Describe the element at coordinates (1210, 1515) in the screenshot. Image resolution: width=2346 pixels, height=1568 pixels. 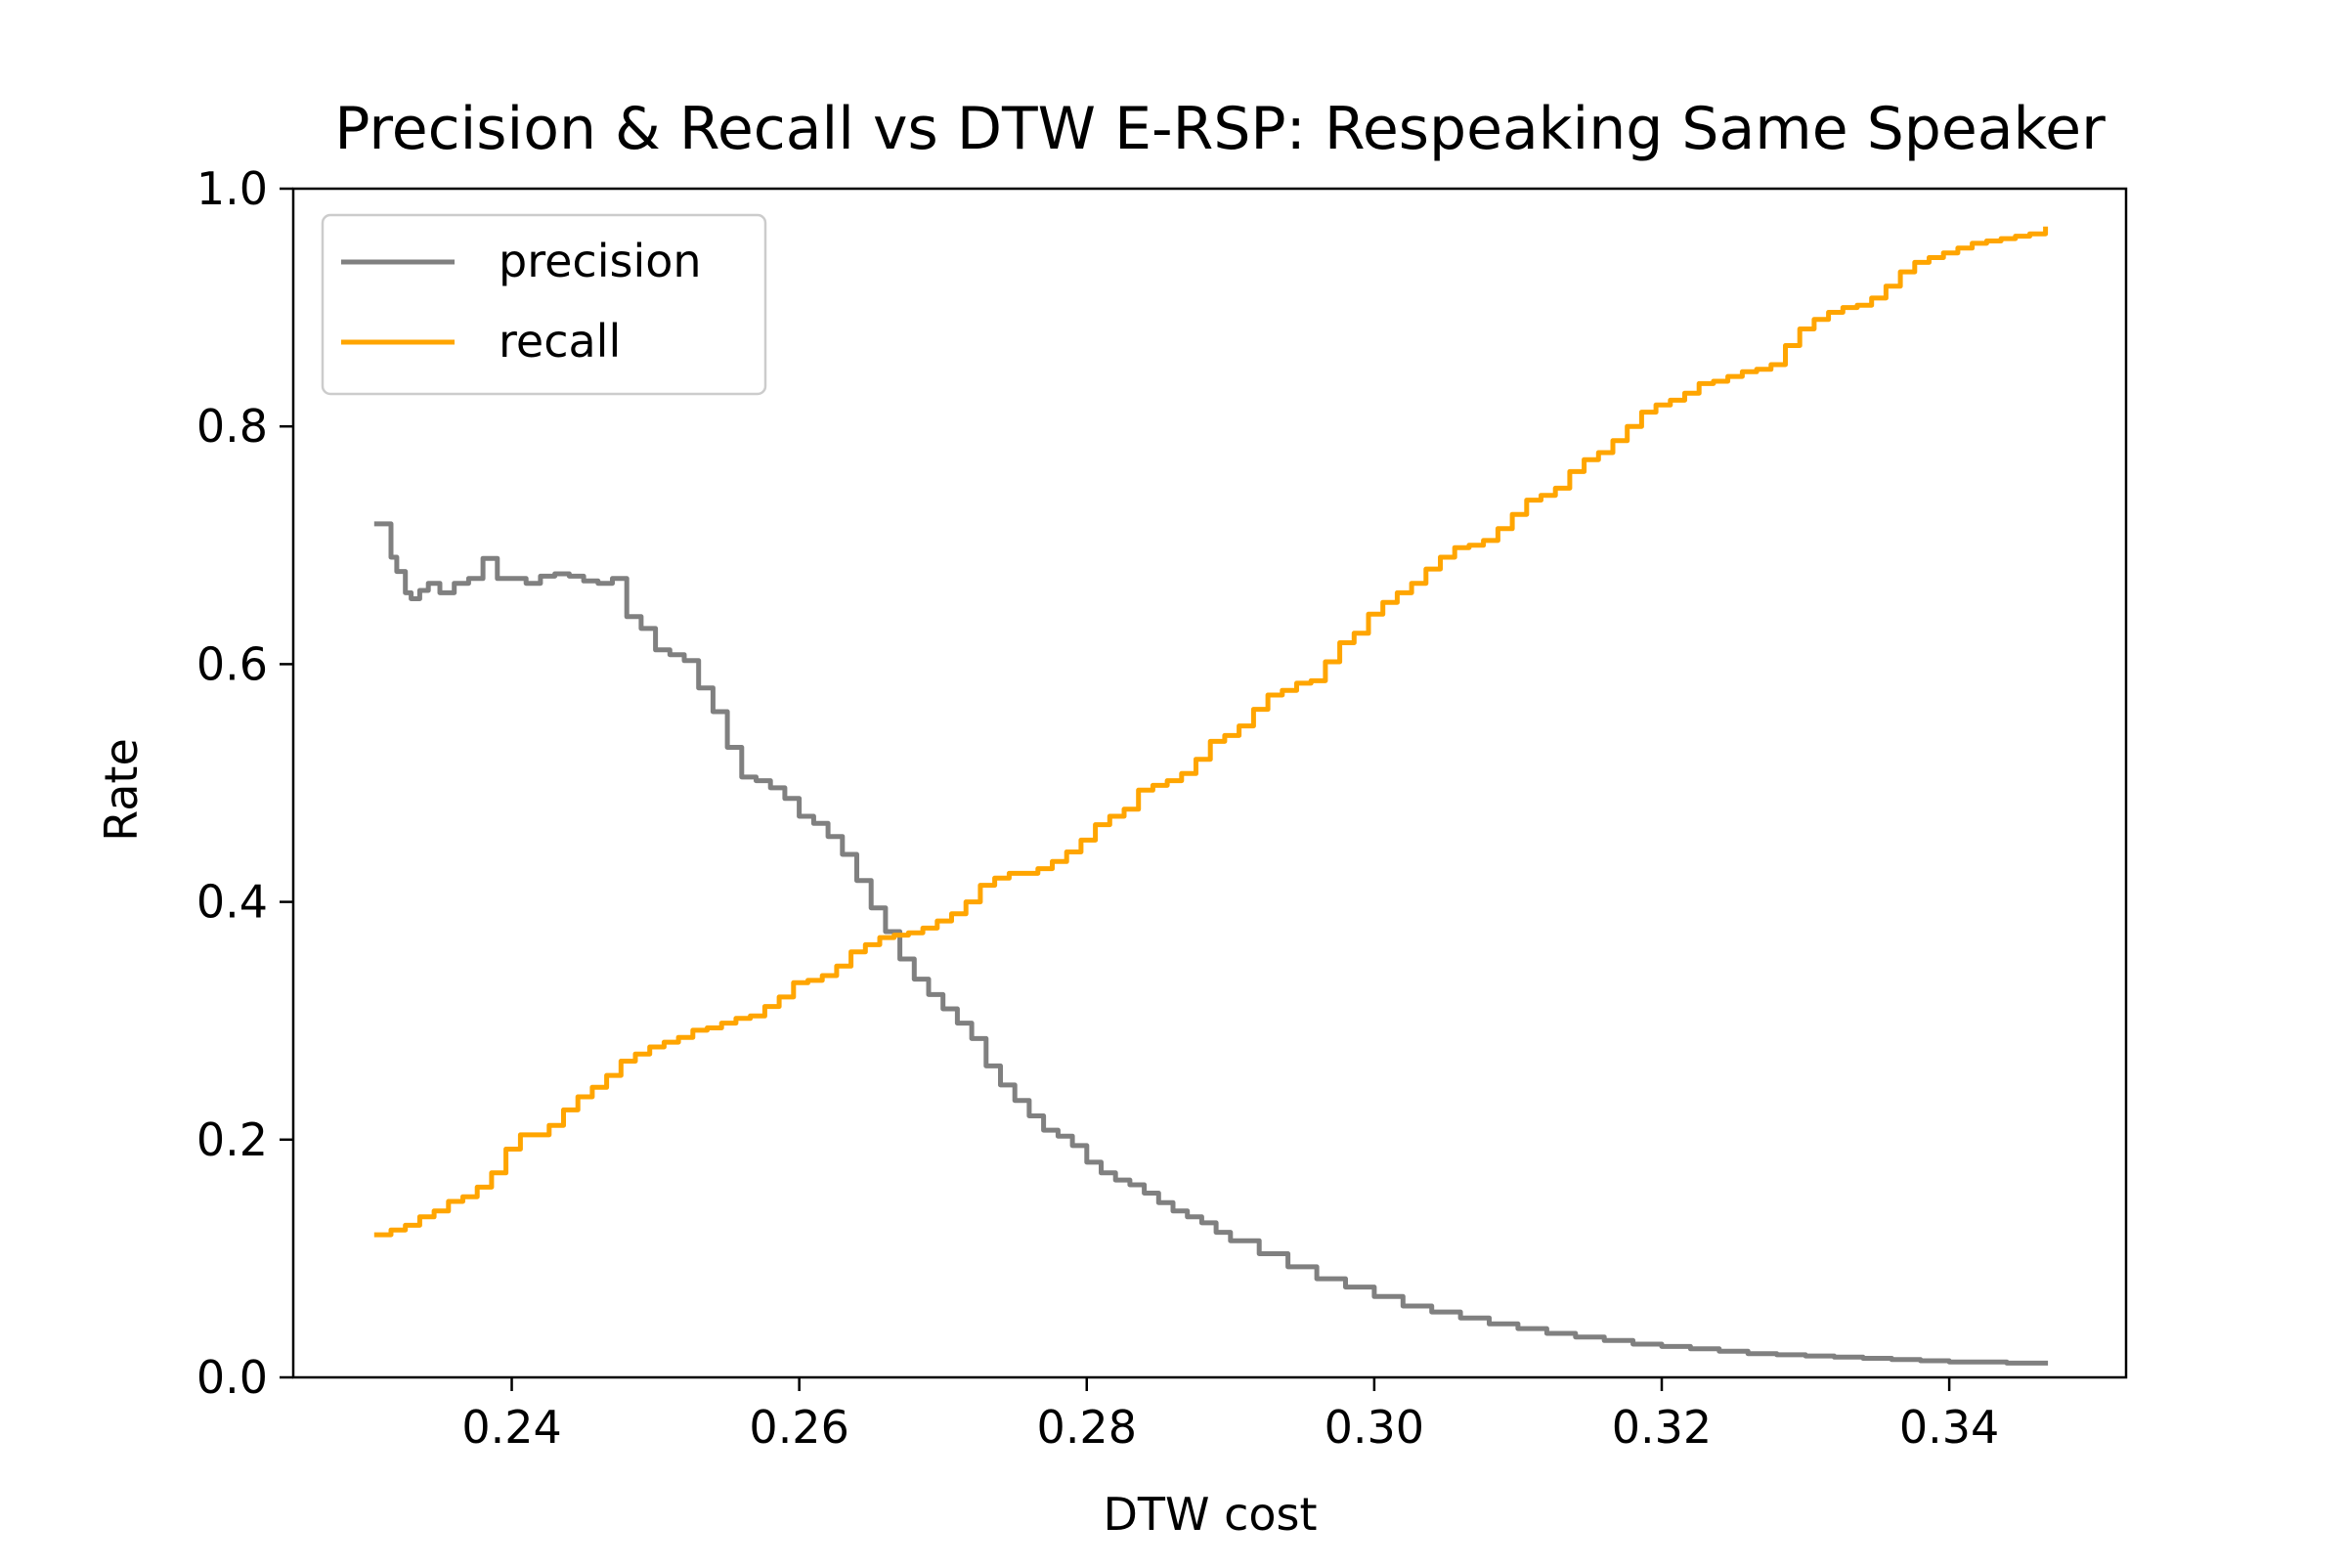
I see `x-axis-label: DTW cost` at that location.